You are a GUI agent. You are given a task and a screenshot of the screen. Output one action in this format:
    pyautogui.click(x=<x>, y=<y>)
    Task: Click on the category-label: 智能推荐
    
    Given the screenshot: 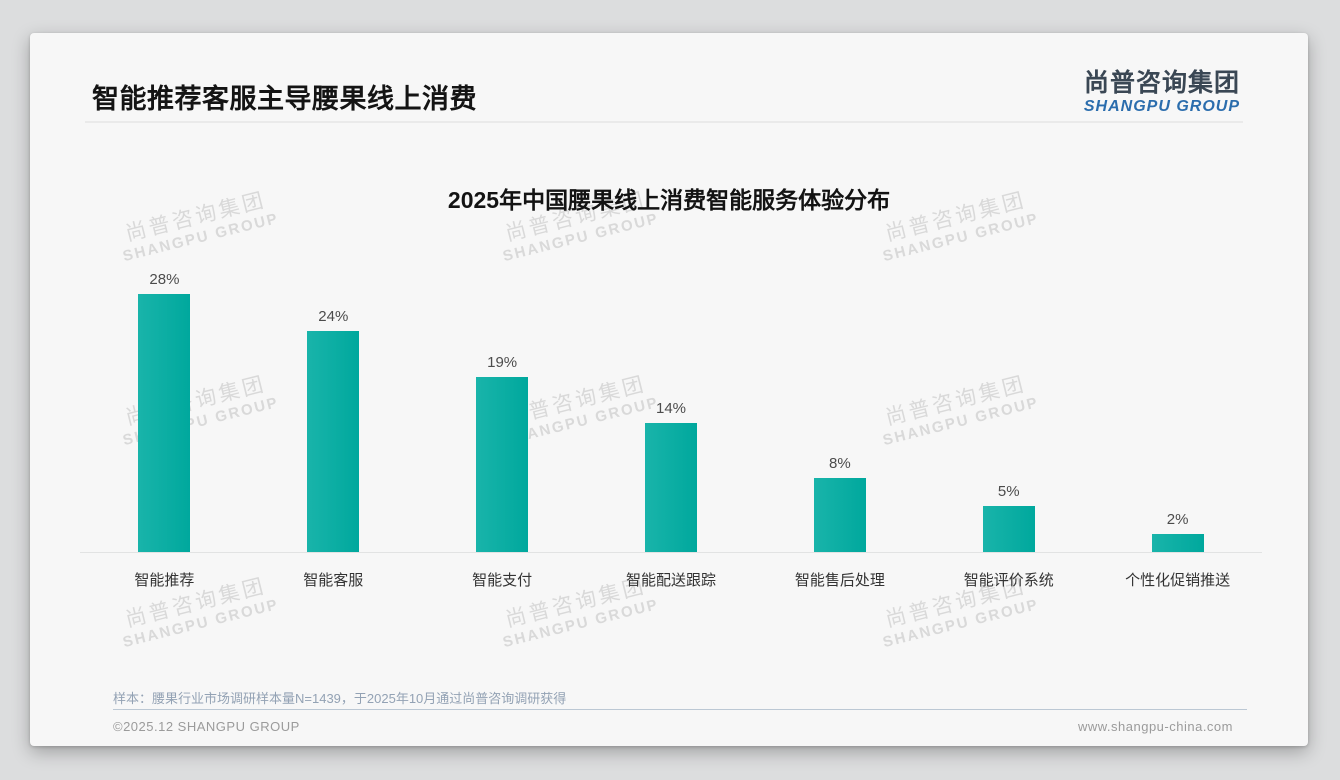 What is the action you would take?
    pyautogui.click(x=164, y=580)
    